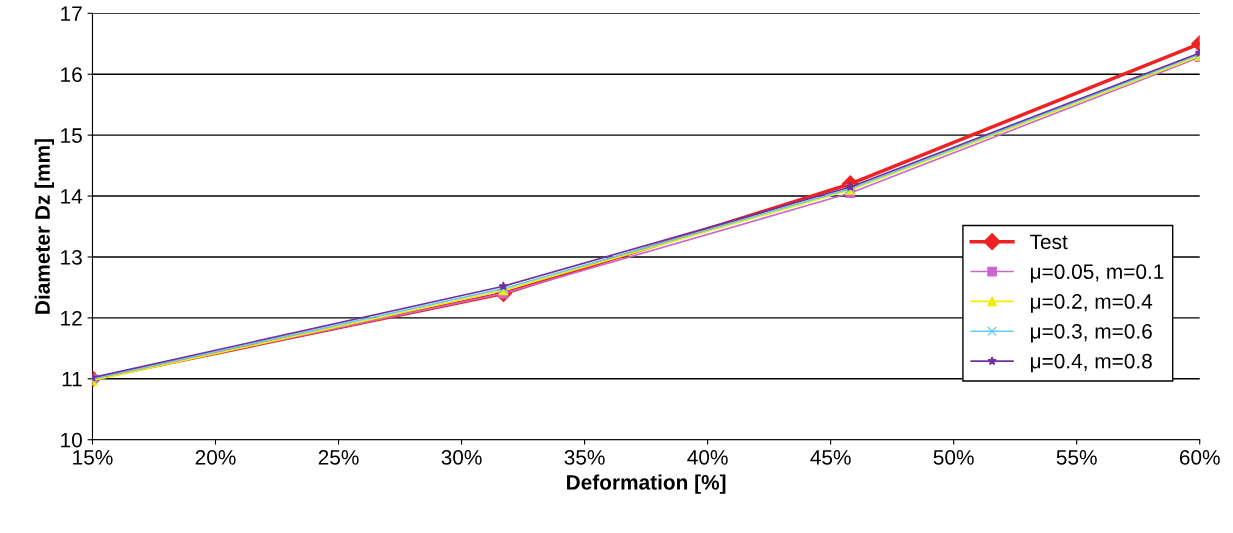 This screenshot has width=1233, height=533. I want to click on x-tick-label: 60%, so click(1199, 457).